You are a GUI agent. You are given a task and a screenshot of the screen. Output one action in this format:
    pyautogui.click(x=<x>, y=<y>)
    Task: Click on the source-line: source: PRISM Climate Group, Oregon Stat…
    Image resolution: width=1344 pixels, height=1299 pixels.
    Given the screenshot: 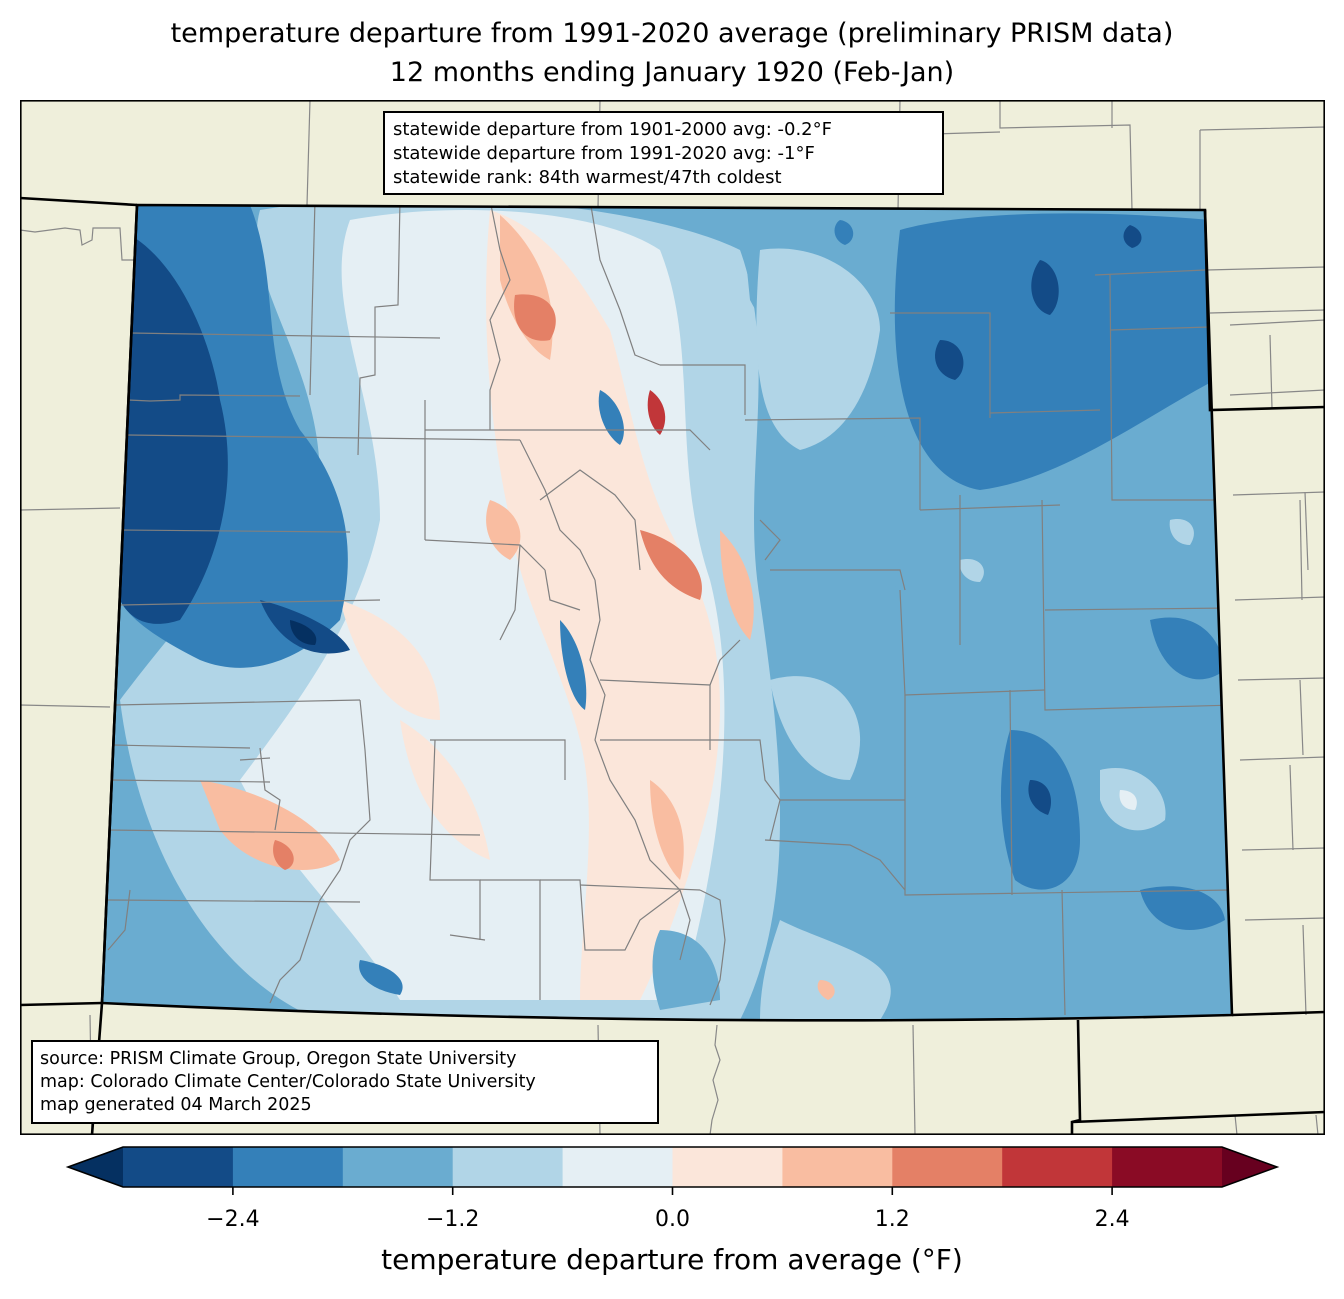 What is the action you would take?
    pyautogui.click(x=278, y=1059)
    